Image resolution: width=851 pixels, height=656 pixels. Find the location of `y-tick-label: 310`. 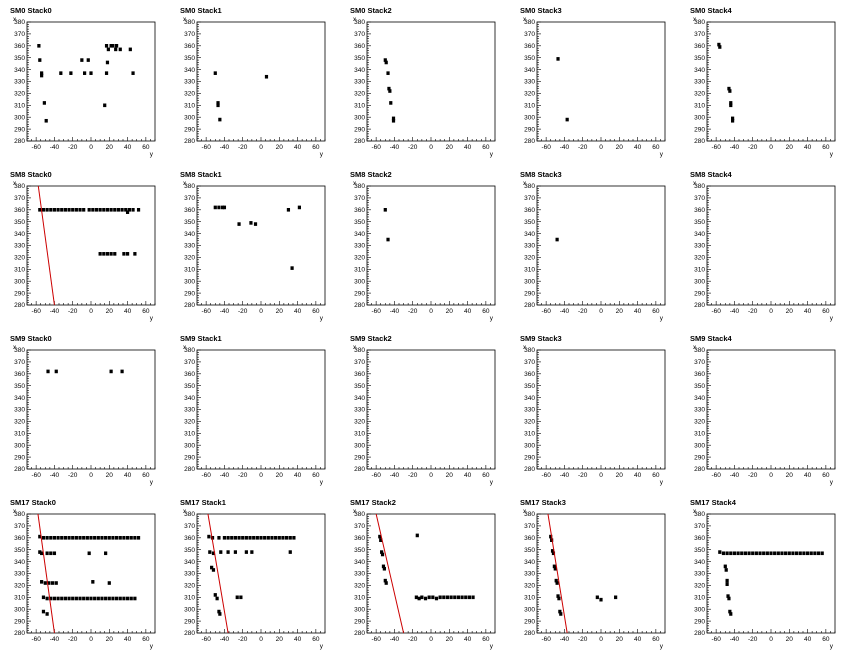

y-tick-label: 310 is located at coordinates (359, 106).